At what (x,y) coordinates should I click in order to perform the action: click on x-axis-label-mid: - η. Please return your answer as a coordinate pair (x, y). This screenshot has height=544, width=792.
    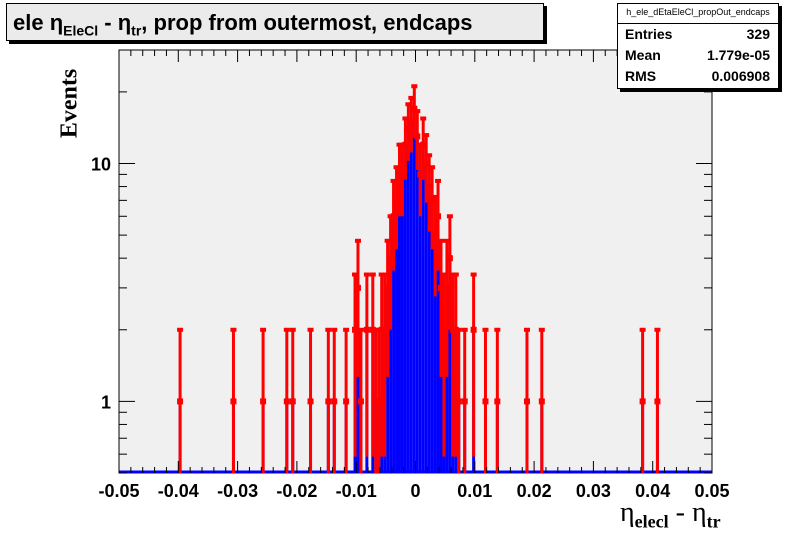
    Looking at the image, I should click on (687, 512).